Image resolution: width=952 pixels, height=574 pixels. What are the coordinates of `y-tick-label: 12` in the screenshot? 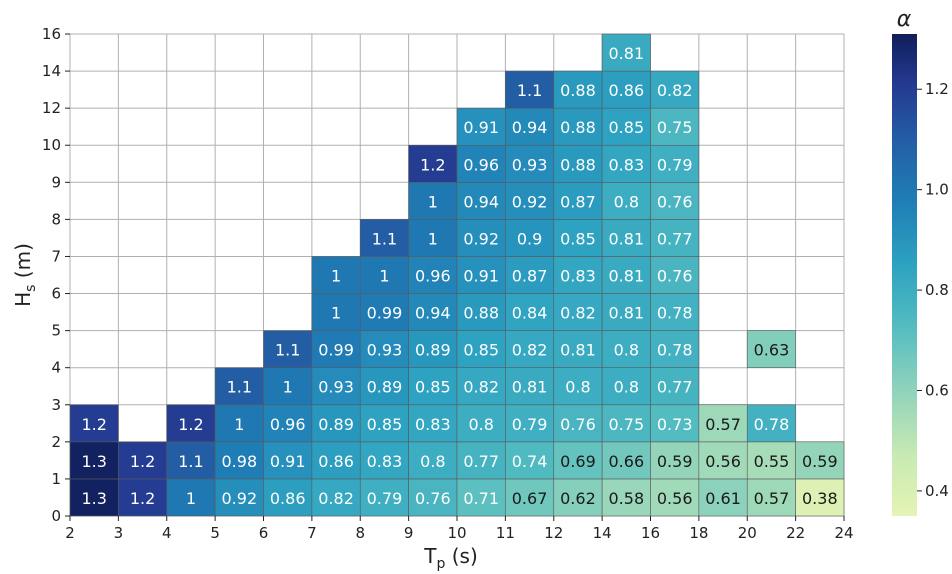 It's located at (51, 108).